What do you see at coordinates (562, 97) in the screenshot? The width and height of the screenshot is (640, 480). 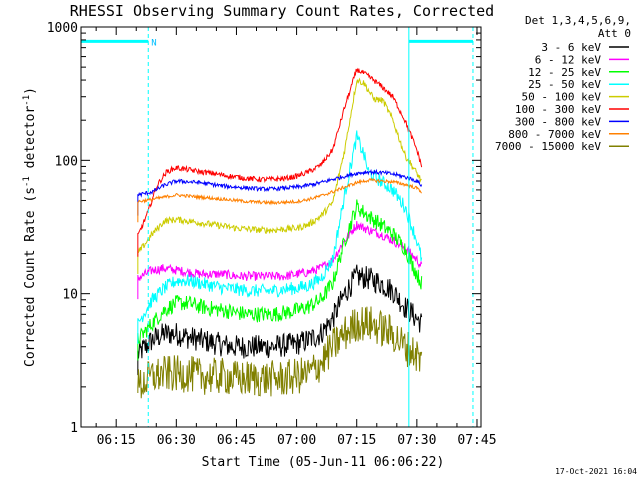 I see `legend-entry-label: 50 - 100 keV` at bounding box center [562, 97].